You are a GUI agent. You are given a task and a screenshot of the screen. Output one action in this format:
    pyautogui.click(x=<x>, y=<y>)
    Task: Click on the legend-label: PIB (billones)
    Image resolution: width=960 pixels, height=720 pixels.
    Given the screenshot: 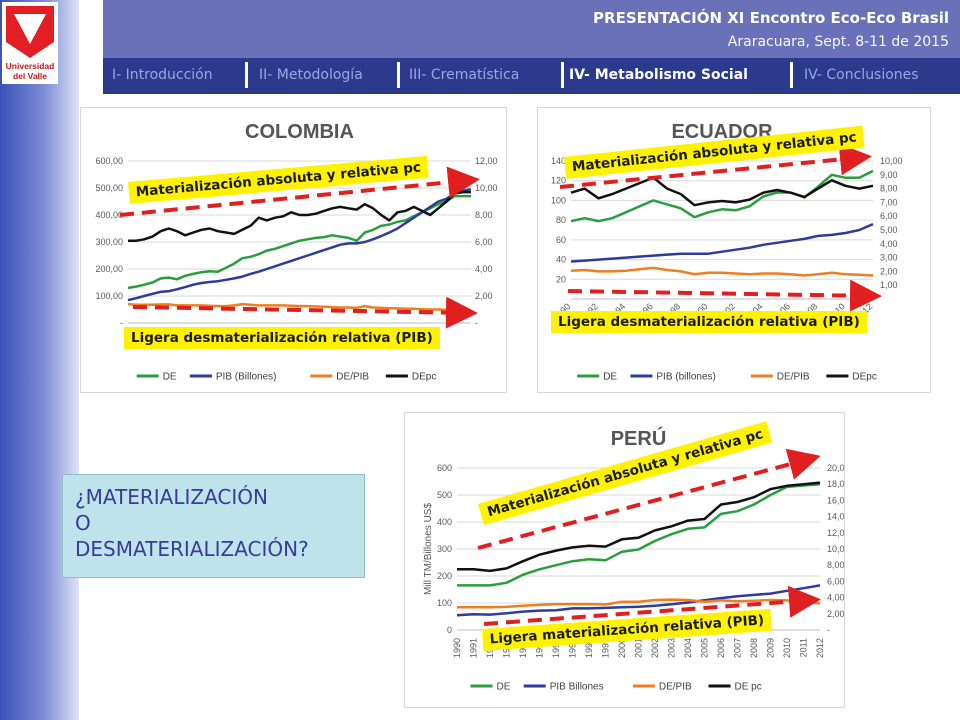 What is the action you would take?
    pyautogui.click(x=685, y=377)
    